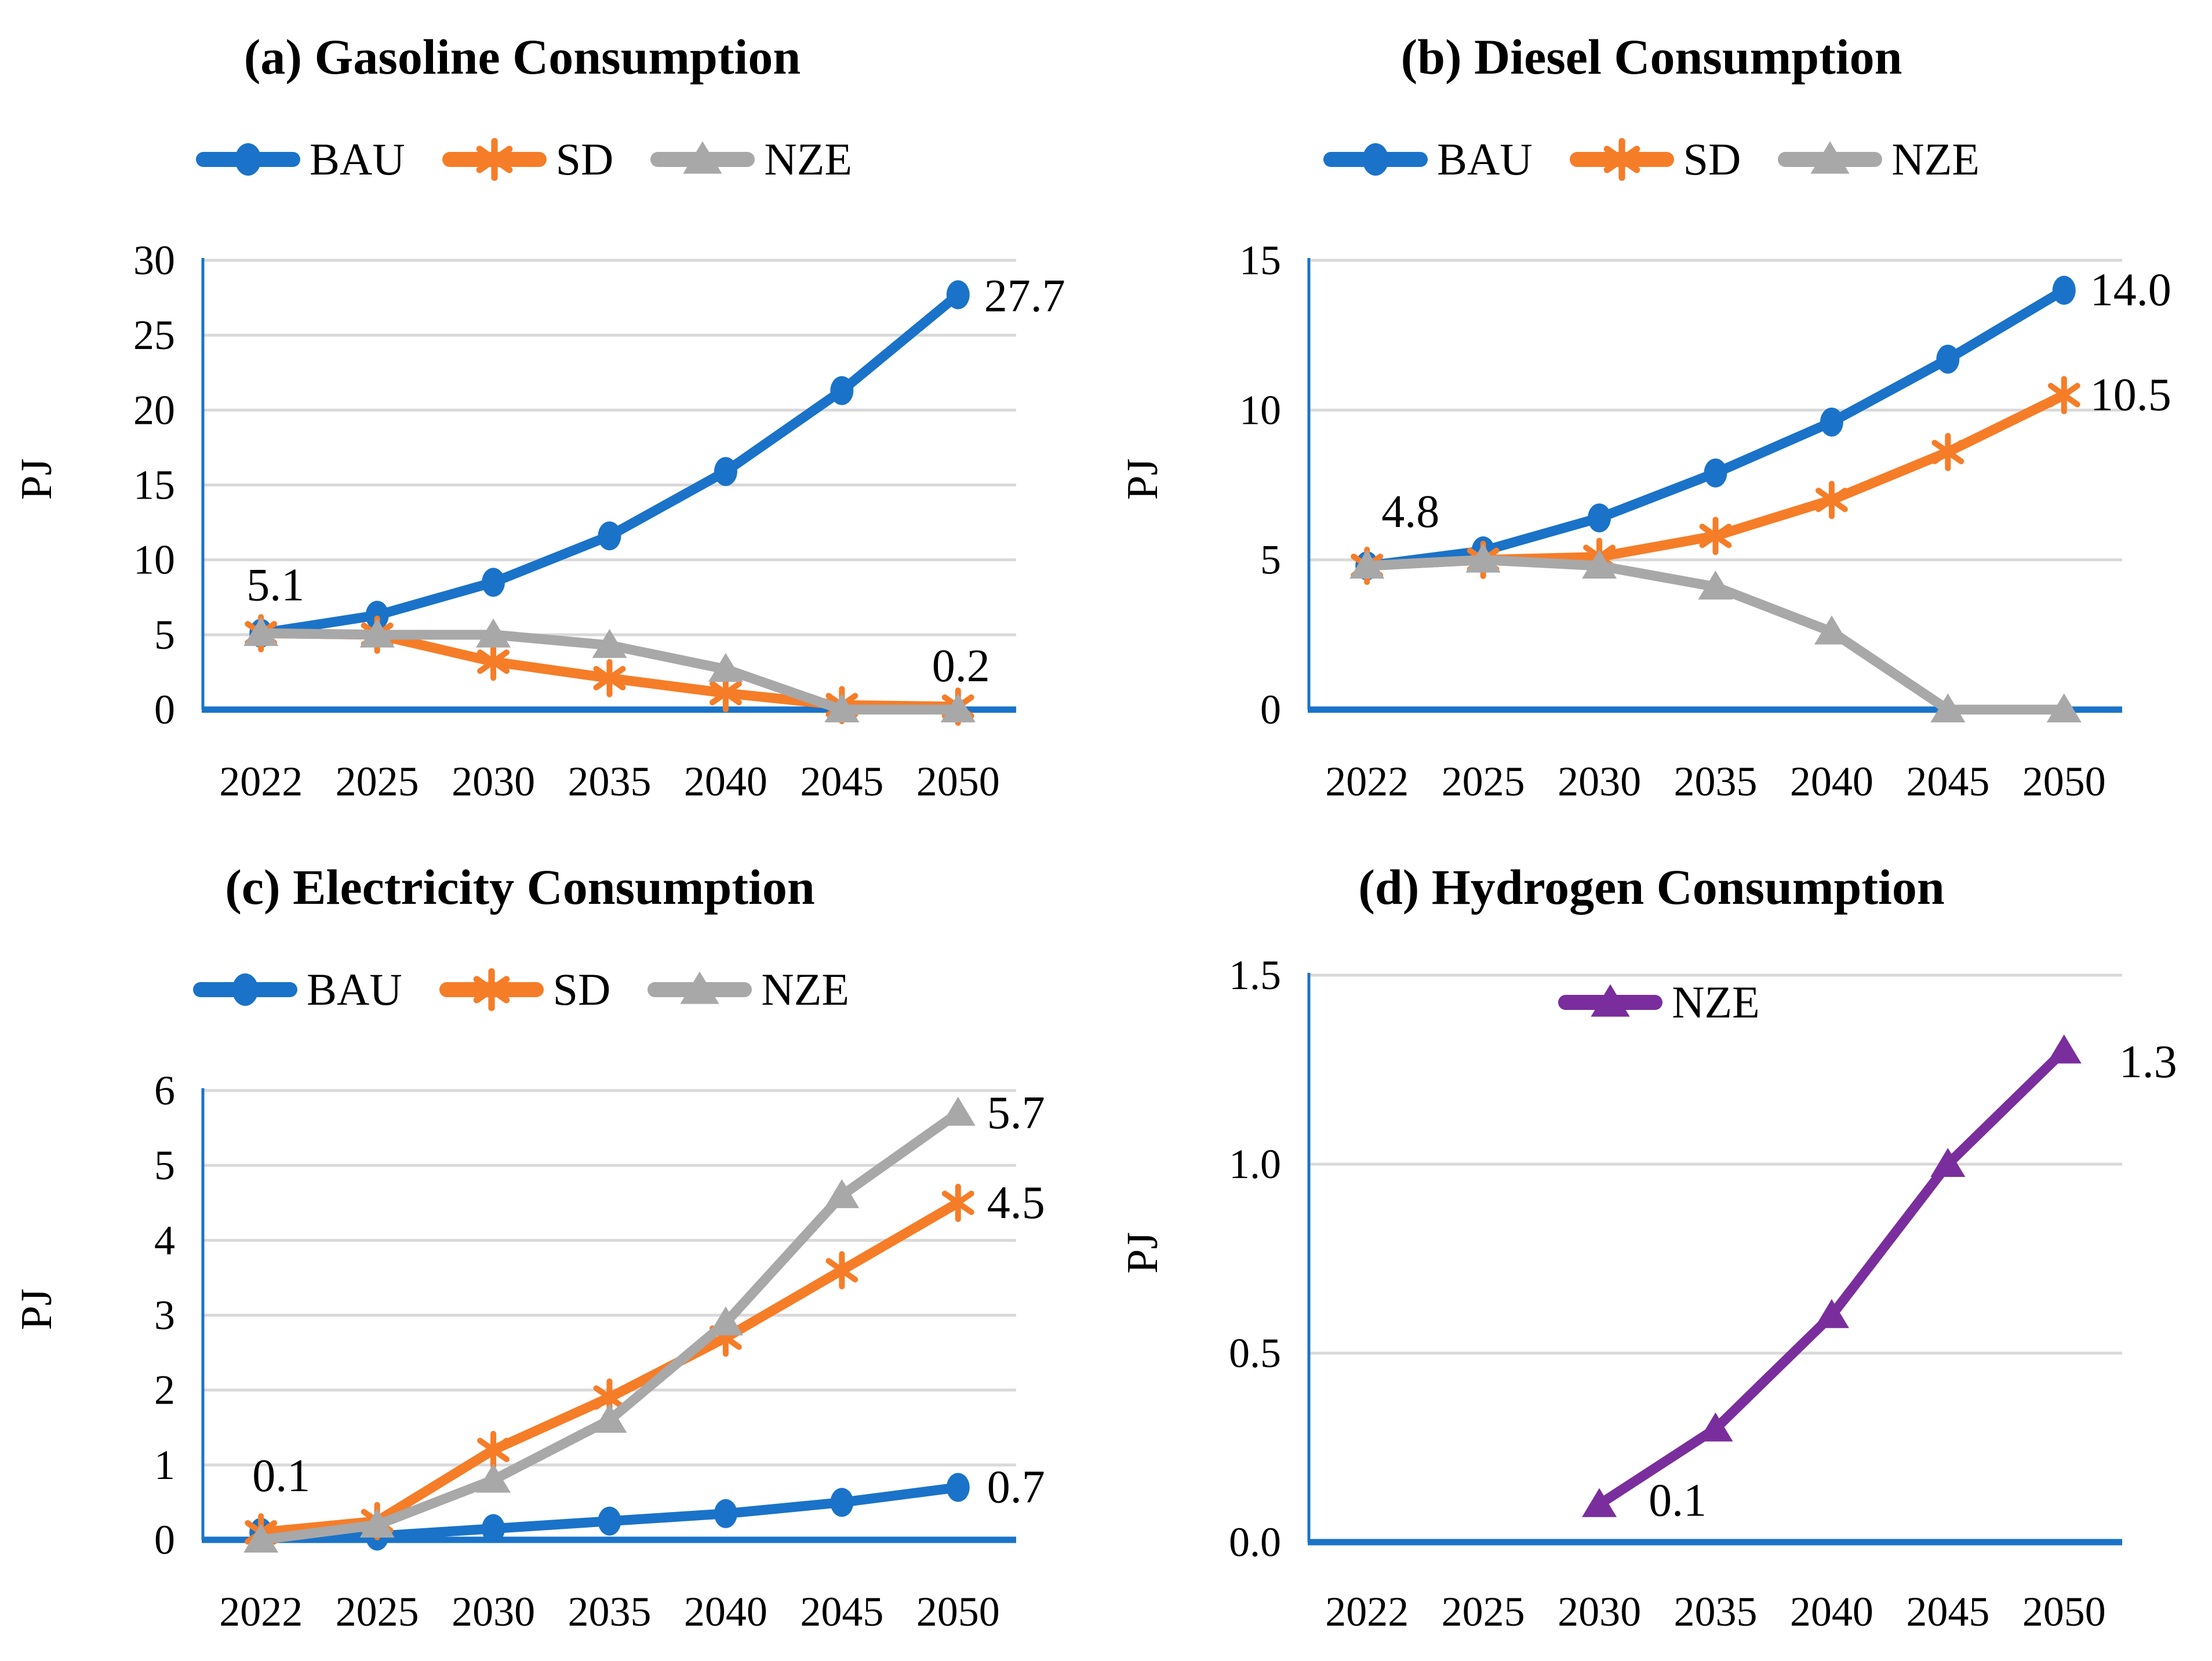 This screenshot has height=1661, width=2212. What do you see at coordinates (1260, 410) in the screenshot?
I see `y-tick-label: 10` at bounding box center [1260, 410].